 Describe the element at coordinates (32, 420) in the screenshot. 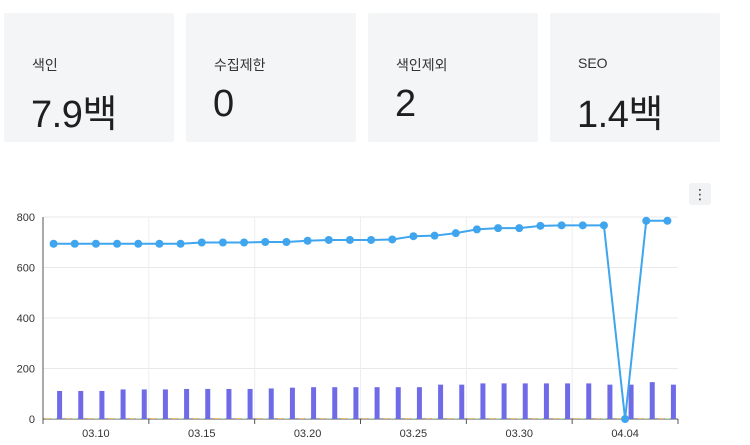

I see `y-tick-label: 0` at that location.